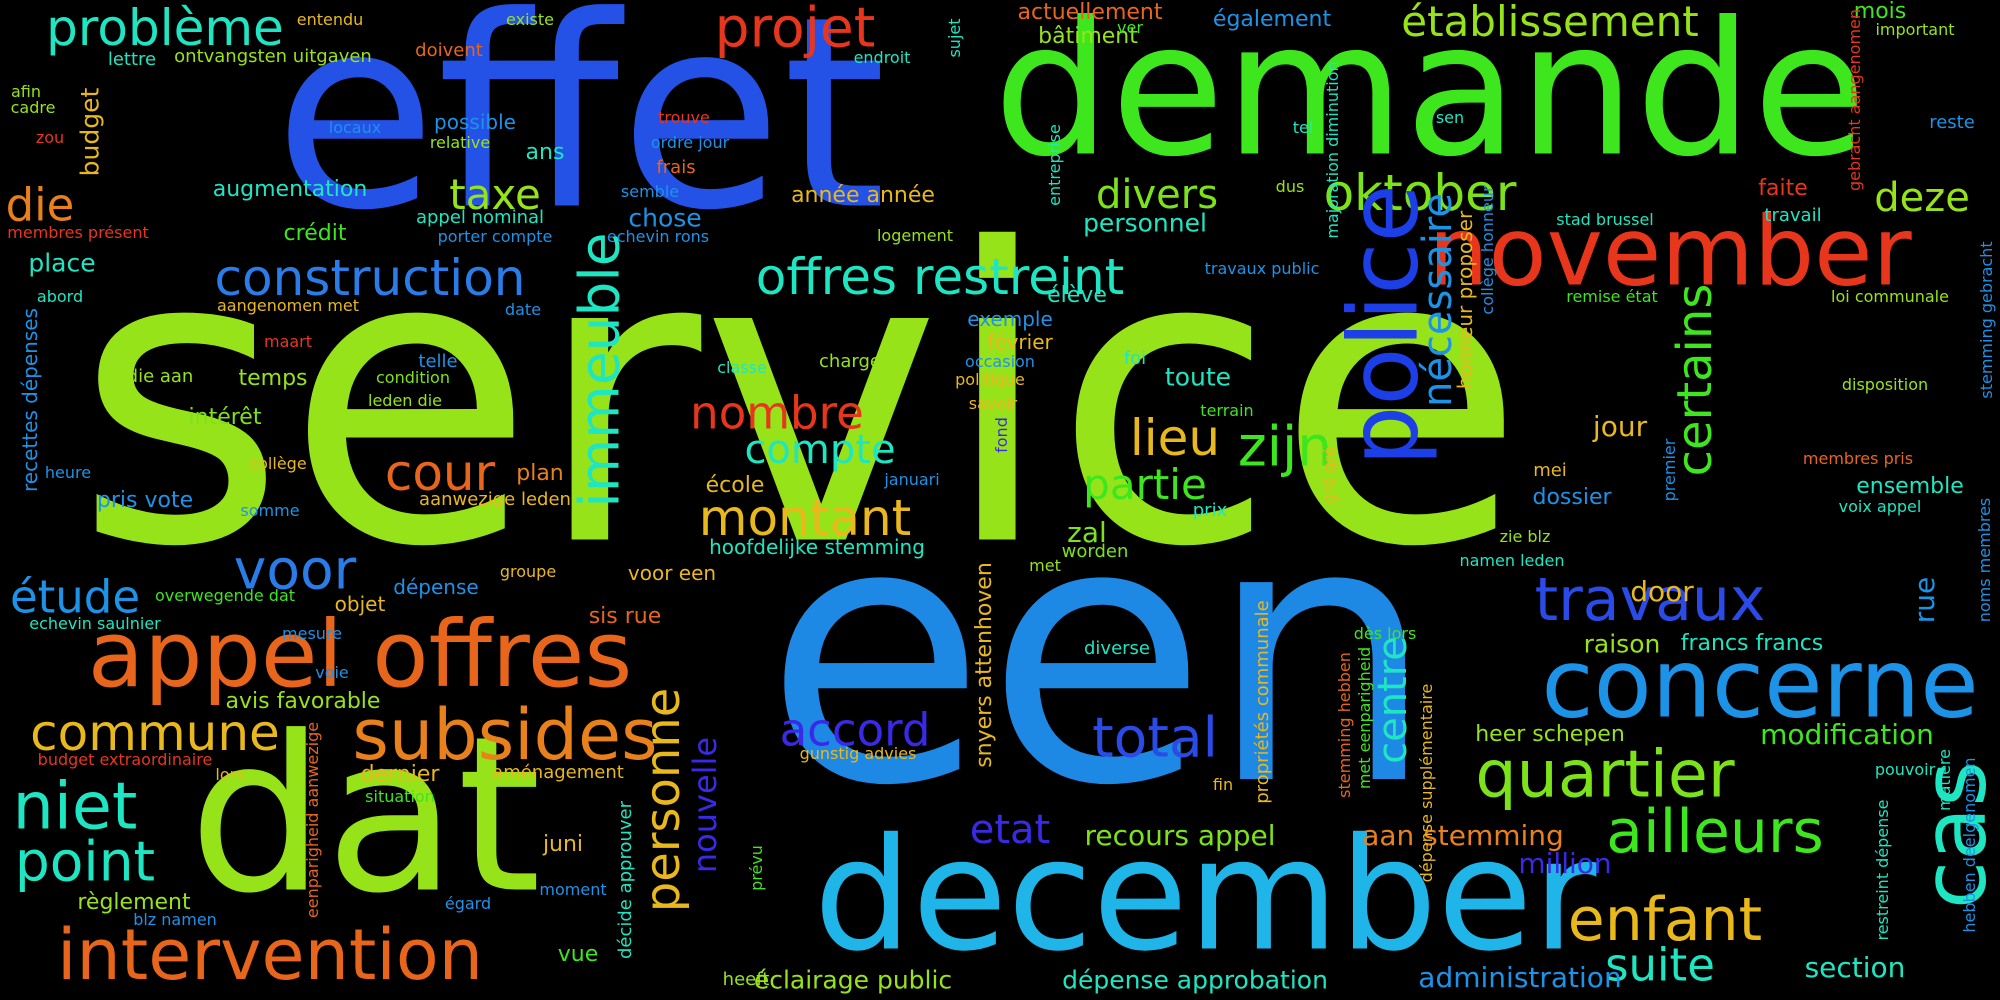  What do you see at coordinates (1000, 361) in the screenshot?
I see `cloud-word: occasion` at bounding box center [1000, 361].